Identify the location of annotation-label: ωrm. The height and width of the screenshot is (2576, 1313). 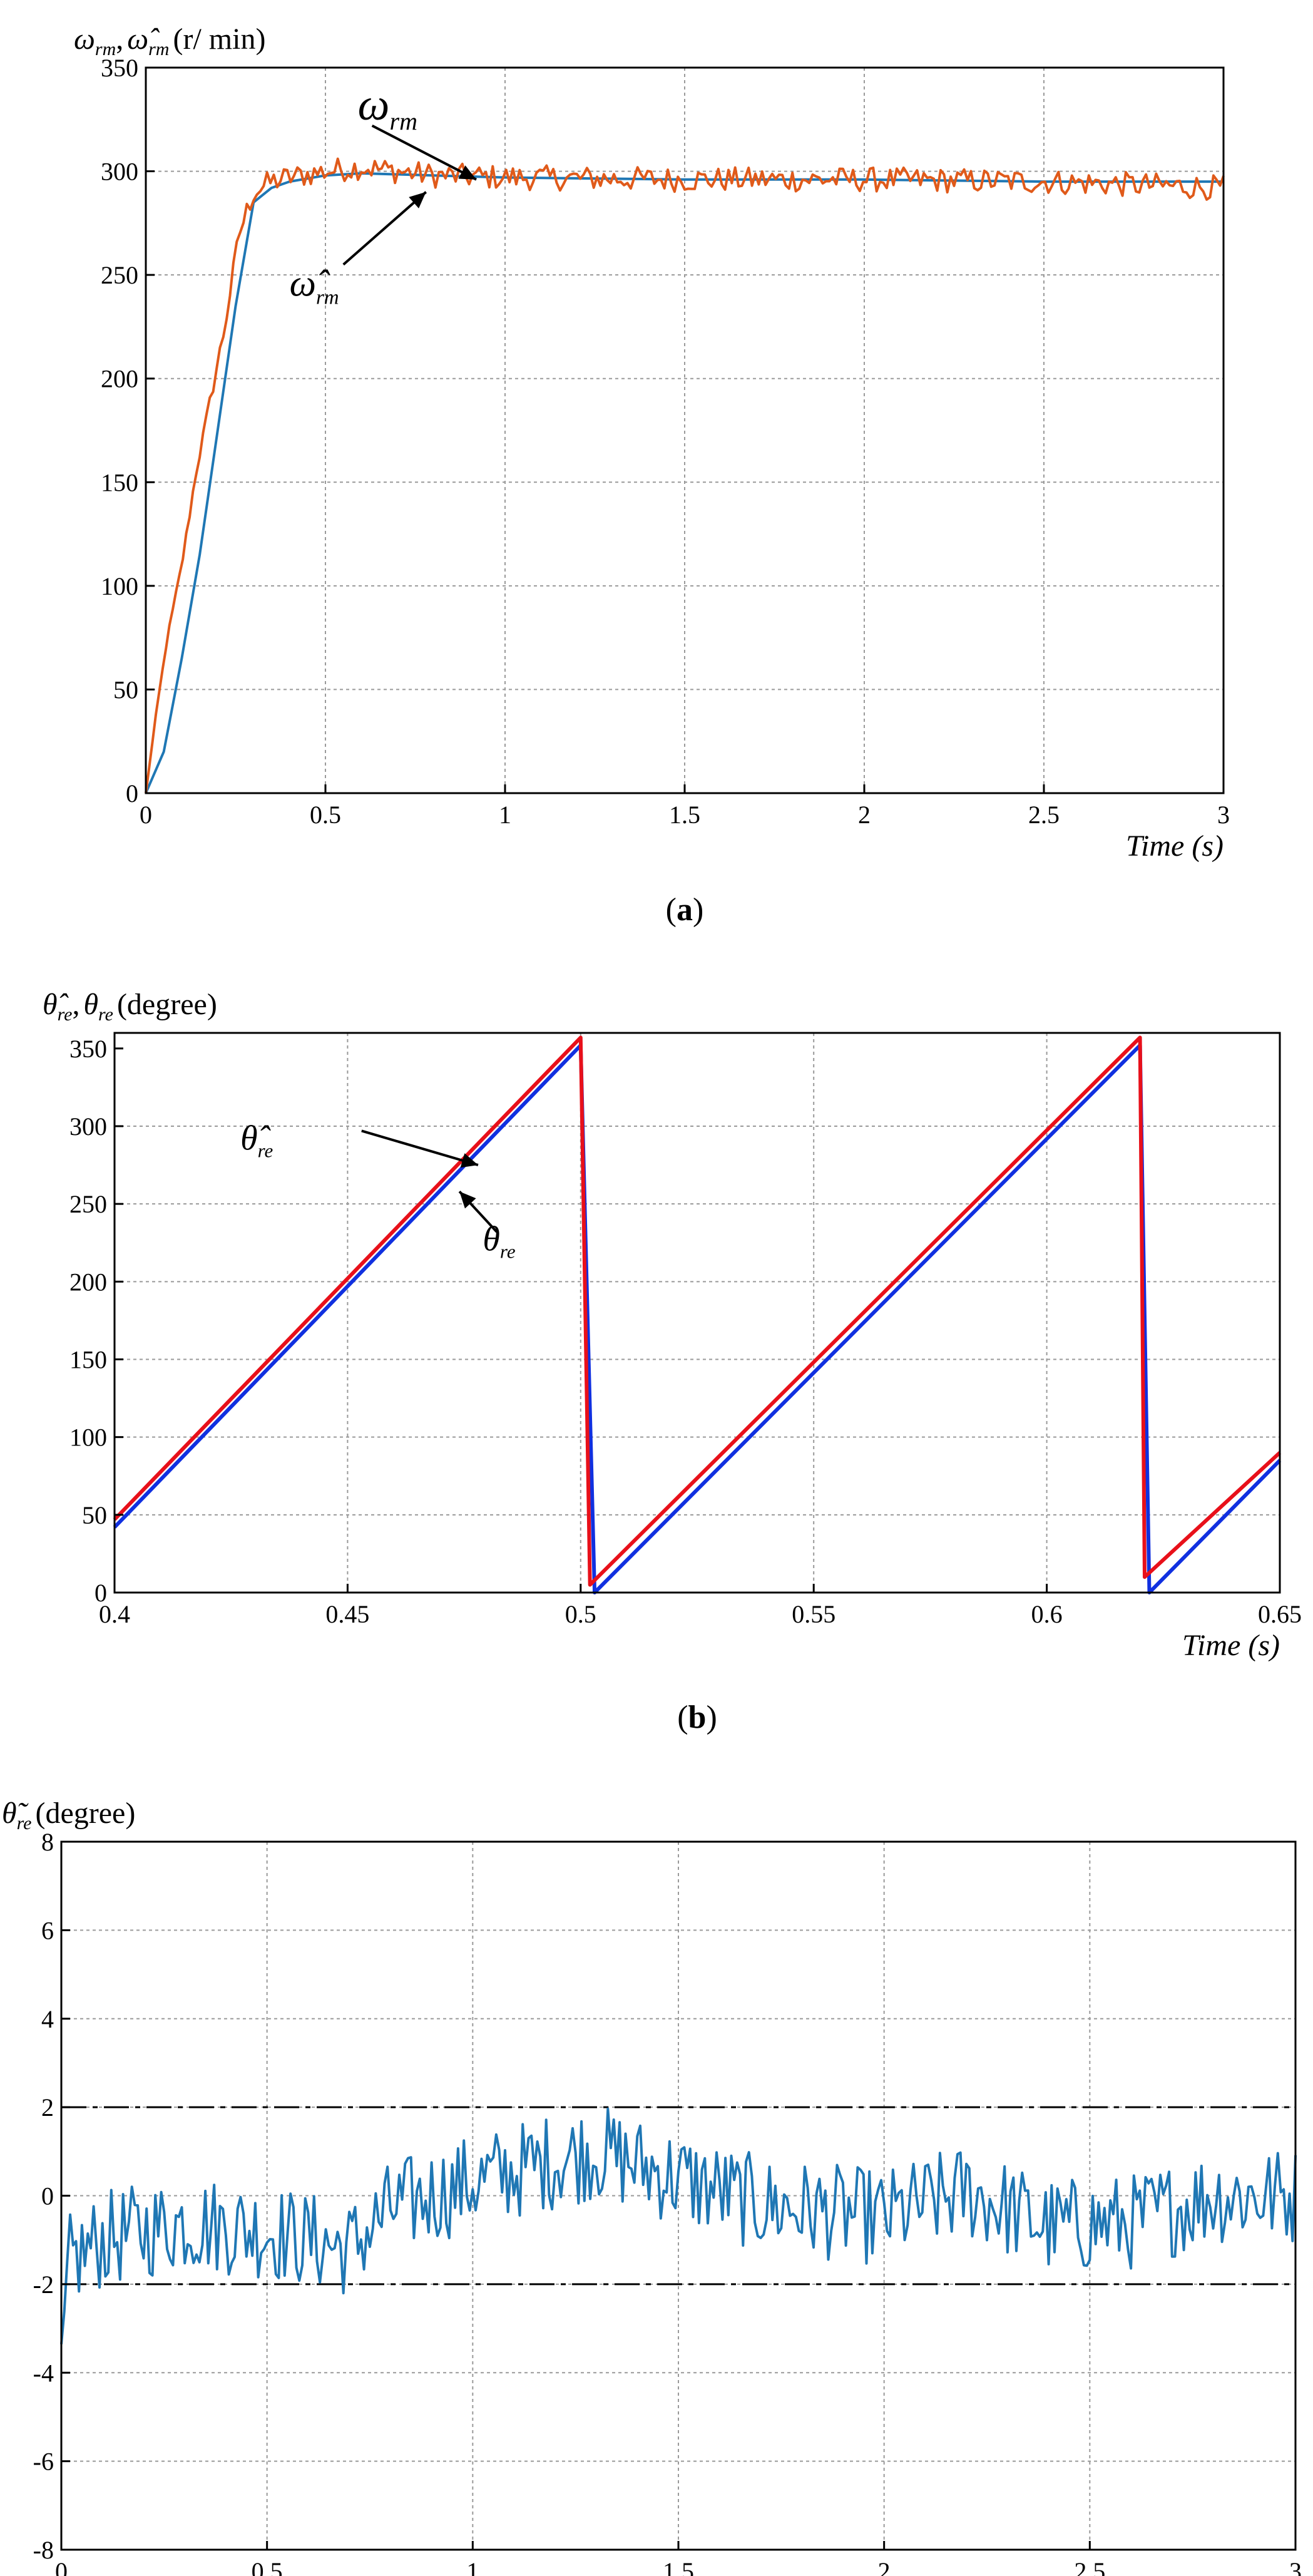
(387, 107).